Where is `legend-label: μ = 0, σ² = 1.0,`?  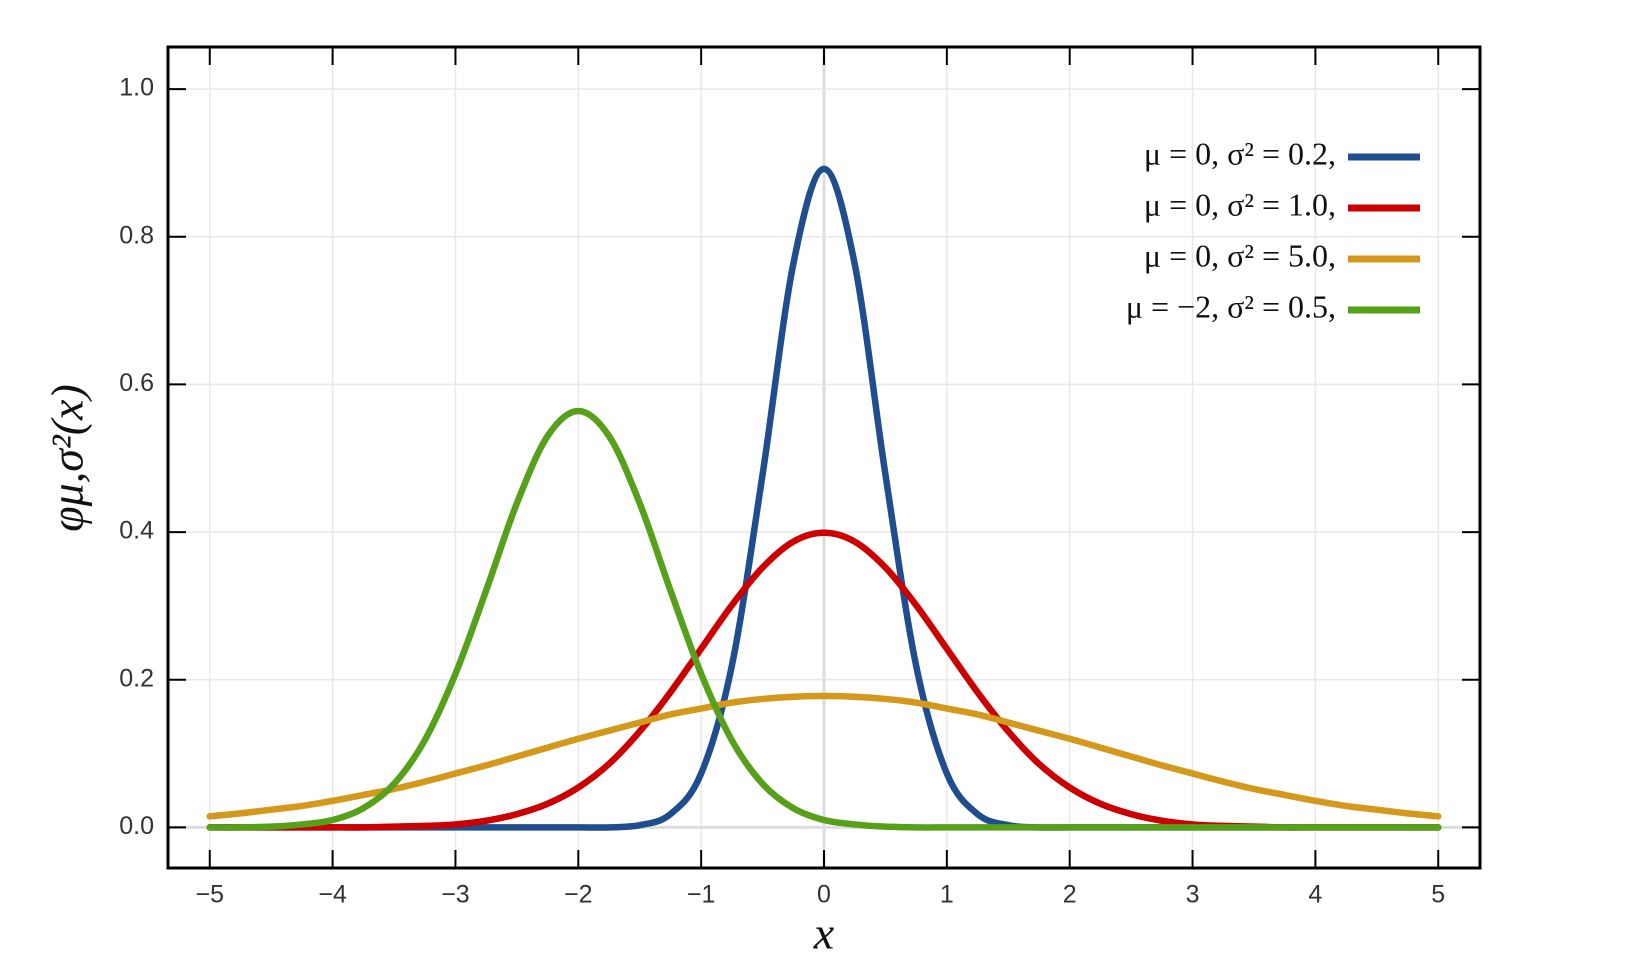 legend-label: μ = 0, σ² = 1.0, is located at coordinates (1240, 204).